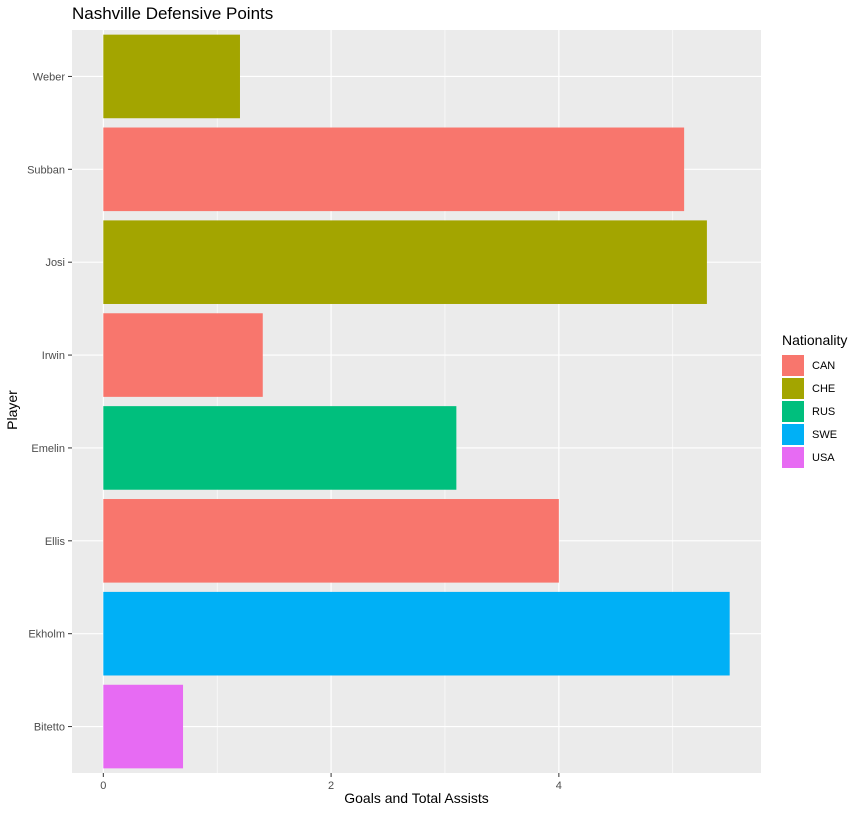 This screenshot has height=815, width=866. What do you see at coordinates (825, 434) in the screenshot?
I see `legend-label: SWE` at bounding box center [825, 434].